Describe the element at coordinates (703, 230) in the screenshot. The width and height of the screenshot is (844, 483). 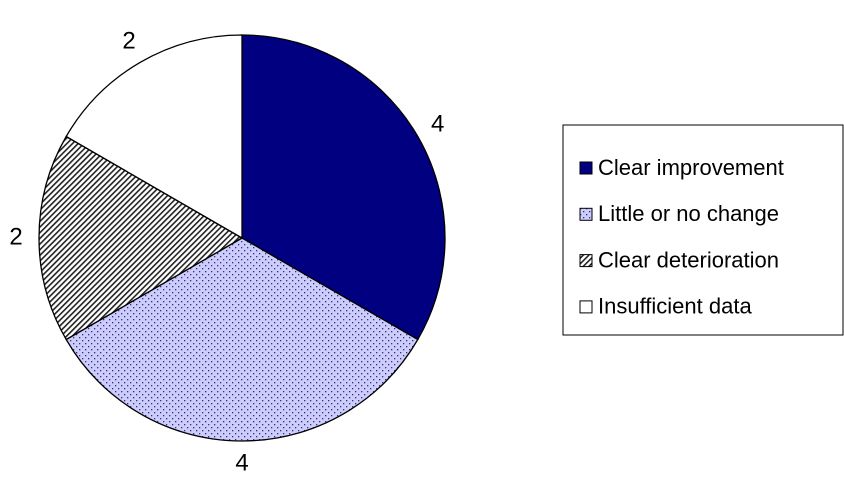
I see `legend-box` at that location.